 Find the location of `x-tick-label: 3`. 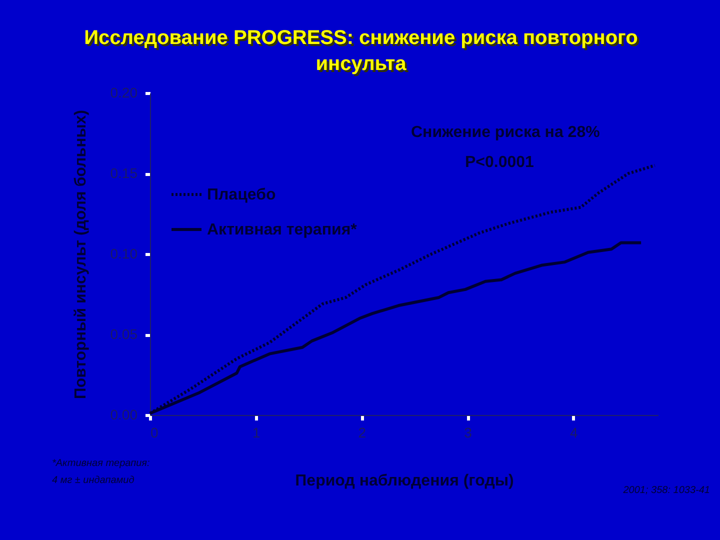

x-tick-label: 3 is located at coordinates (468, 432).